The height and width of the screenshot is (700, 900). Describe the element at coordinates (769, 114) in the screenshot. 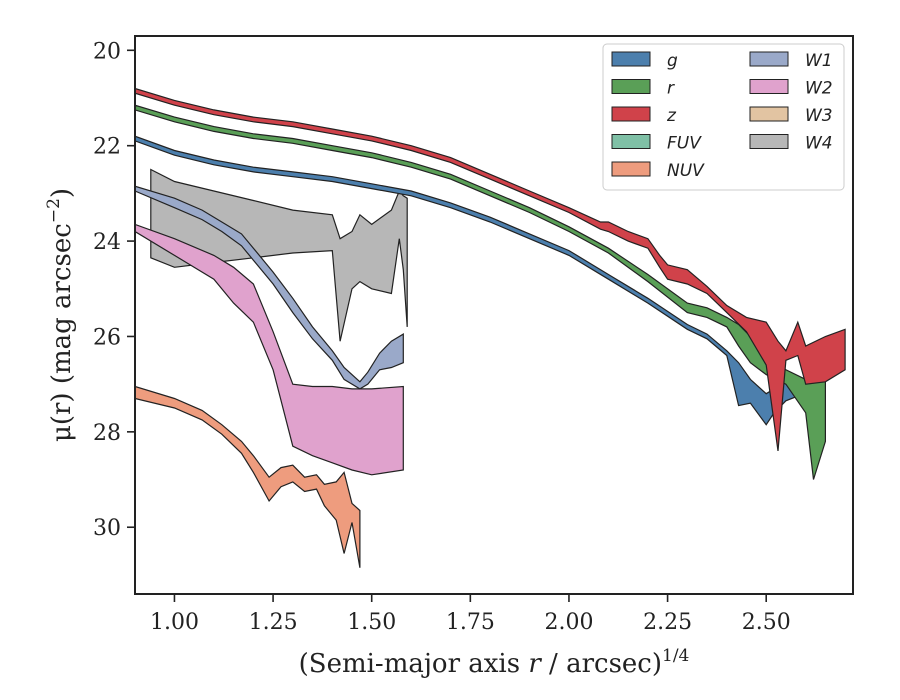

I see `legend-swatch-w3` at that location.